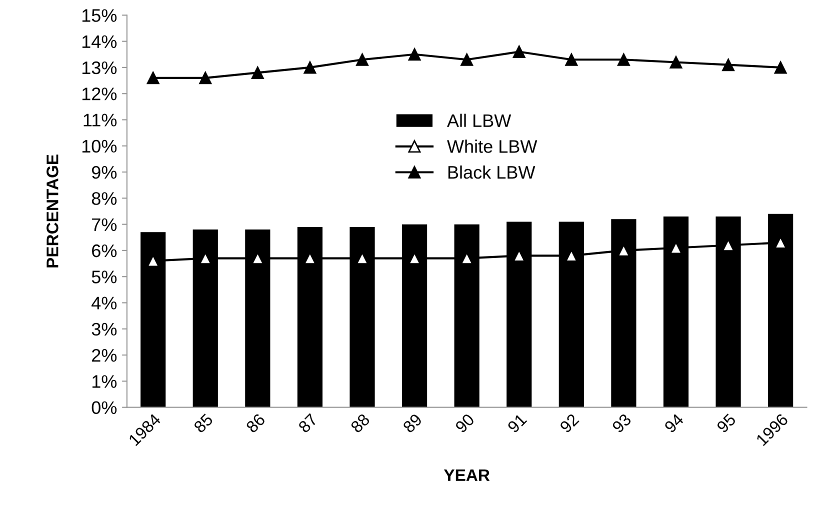  Describe the element at coordinates (621, 423) in the screenshot. I see `x-tick-label: 93` at that location.